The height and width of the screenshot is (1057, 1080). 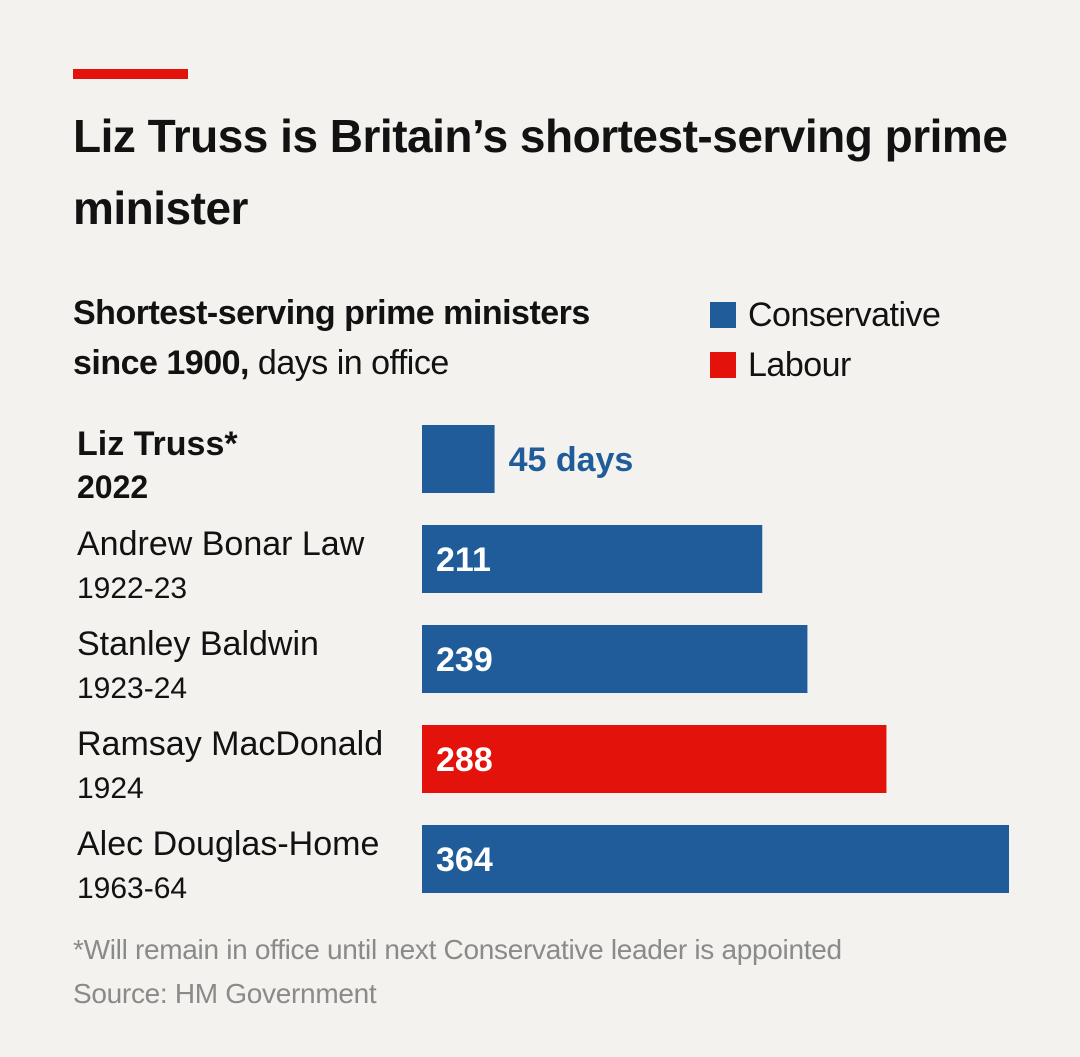 What do you see at coordinates (110, 788) in the screenshot?
I see `pm-years-label: 1924` at bounding box center [110, 788].